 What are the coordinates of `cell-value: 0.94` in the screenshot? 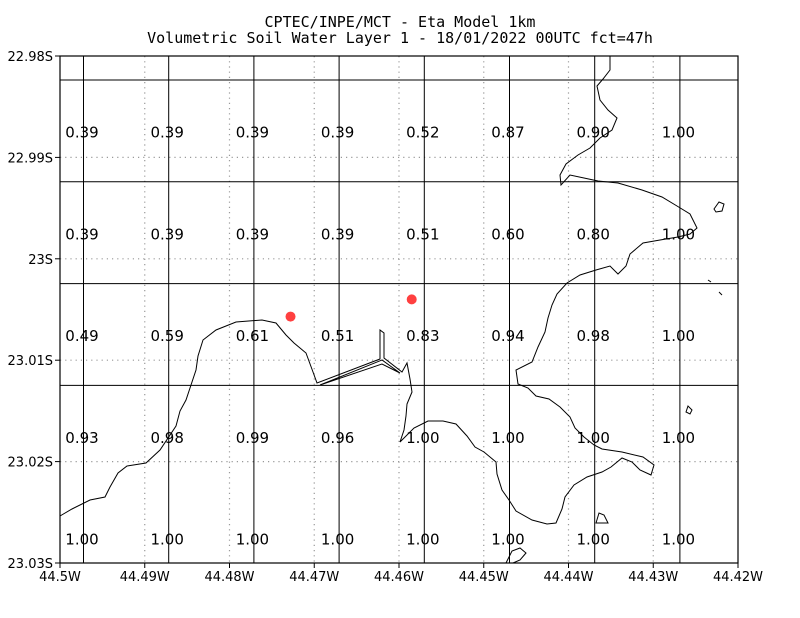 It's located at (507, 336).